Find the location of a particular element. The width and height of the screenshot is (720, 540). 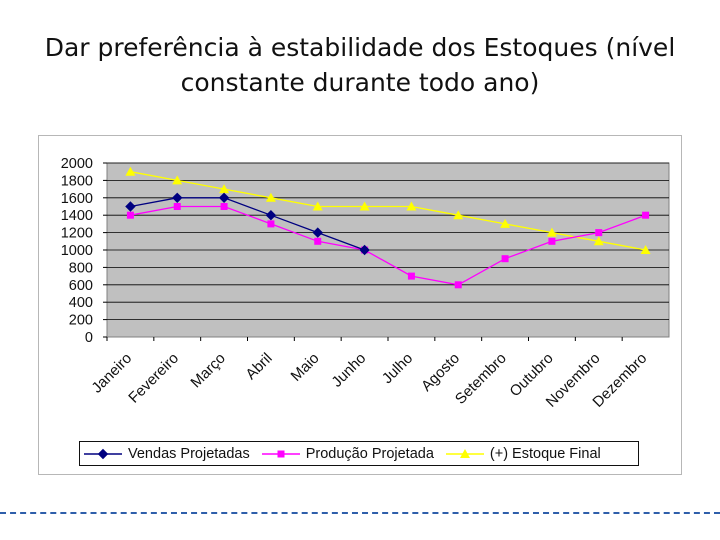

legend-label: (+) Estoque Final is located at coordinates (545, 453).